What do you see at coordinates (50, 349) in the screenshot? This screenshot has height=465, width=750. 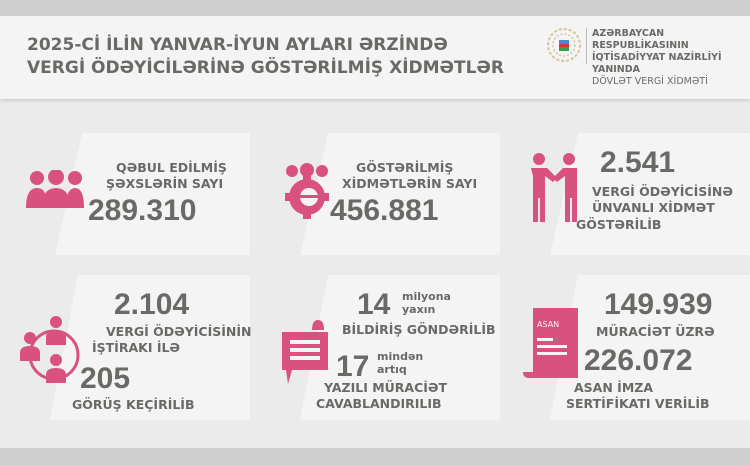 I see `meeting-circle-icon` at bounding box center [50, 349].